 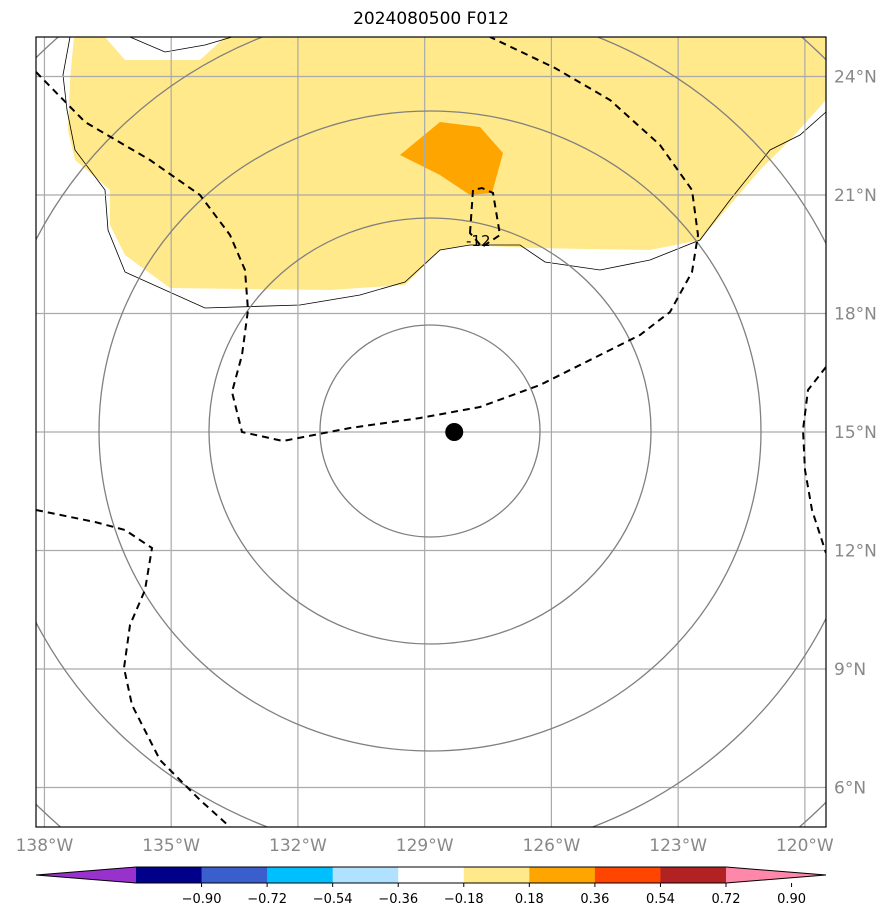 I want to click on range-ring, so click(x=430, y=431).